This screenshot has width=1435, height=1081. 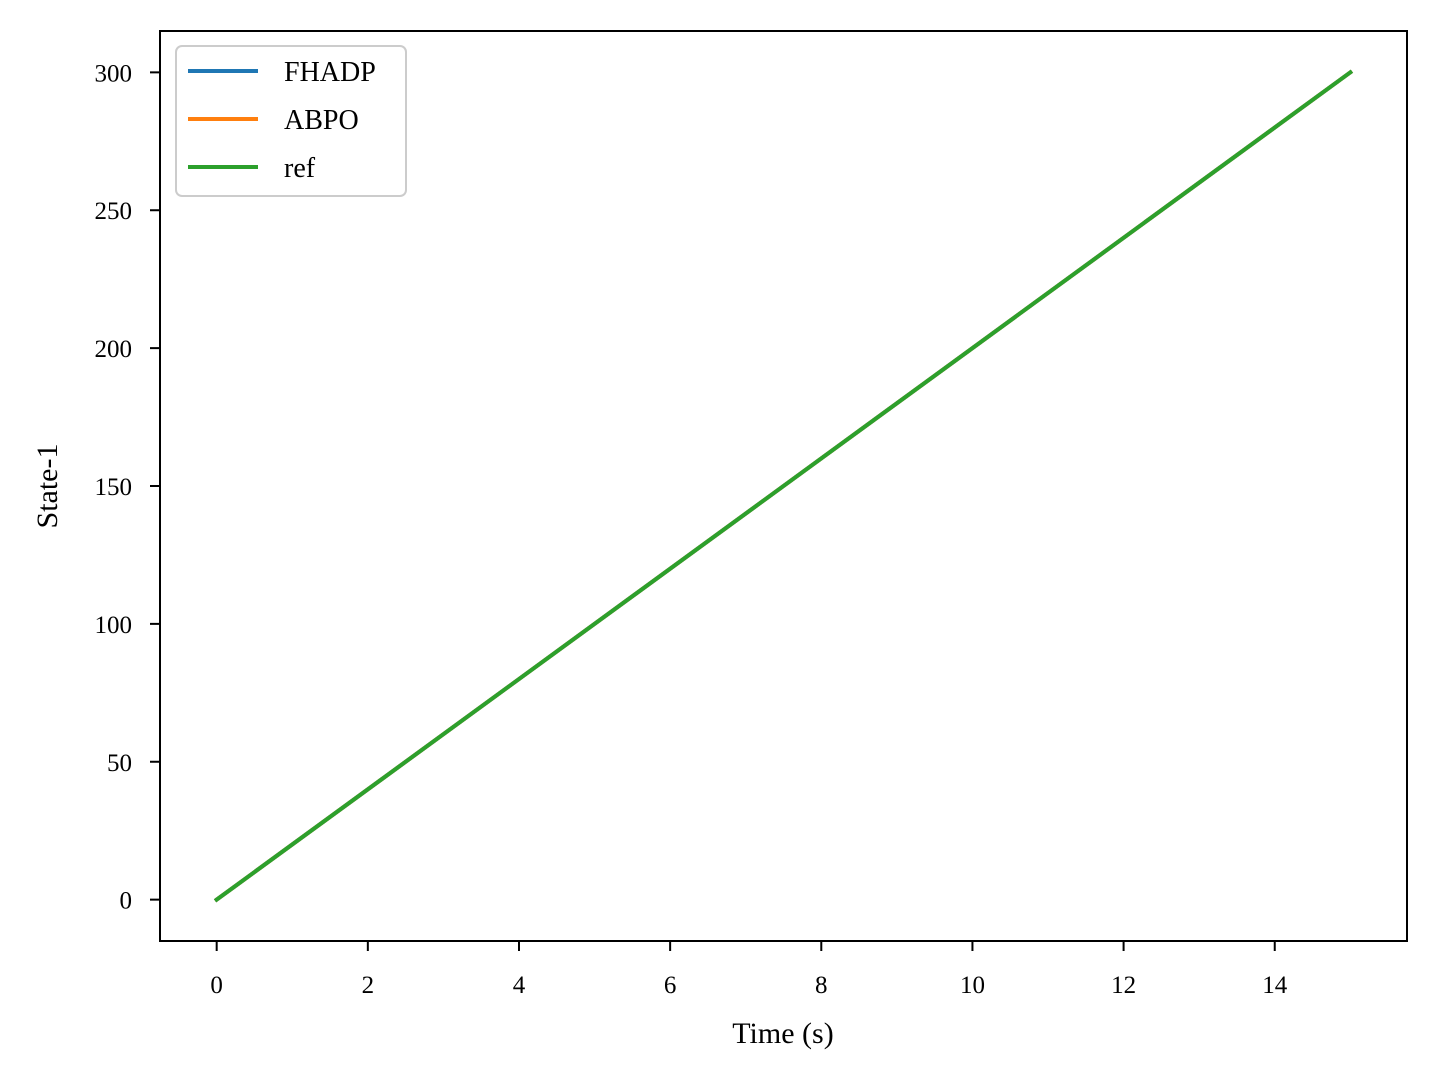 What do you see at coordinates (126, 901) in the screenshot?
I see `y-tick-label: 0` at bounding box center [126, 901].